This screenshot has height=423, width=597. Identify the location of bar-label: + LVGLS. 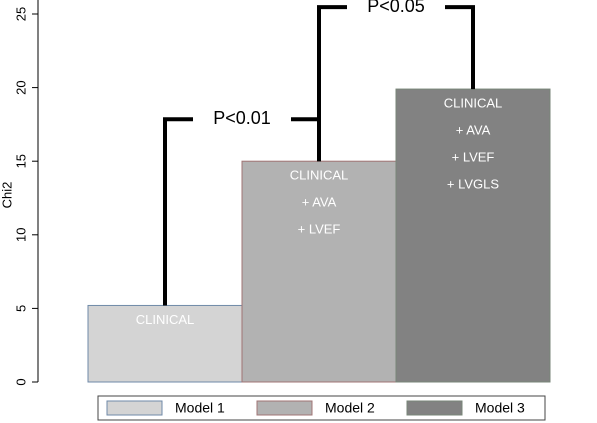
(473, 184).